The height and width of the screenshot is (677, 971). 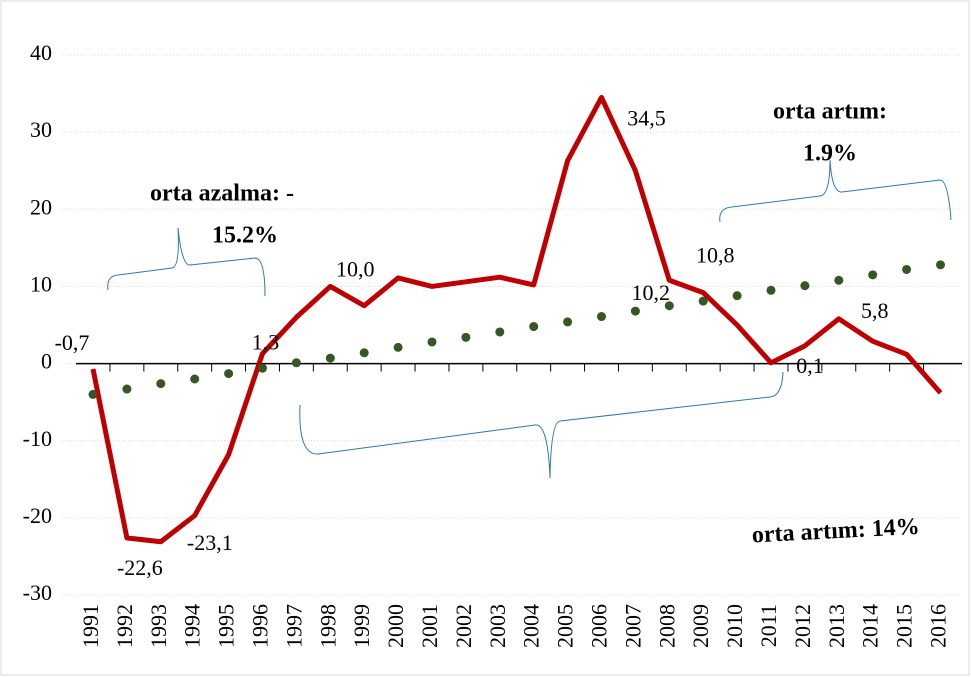 What do you see at coordinates (37, 515) in the screenshot?
I see `y-tick-label: -20` at bounding box center [37, 515].